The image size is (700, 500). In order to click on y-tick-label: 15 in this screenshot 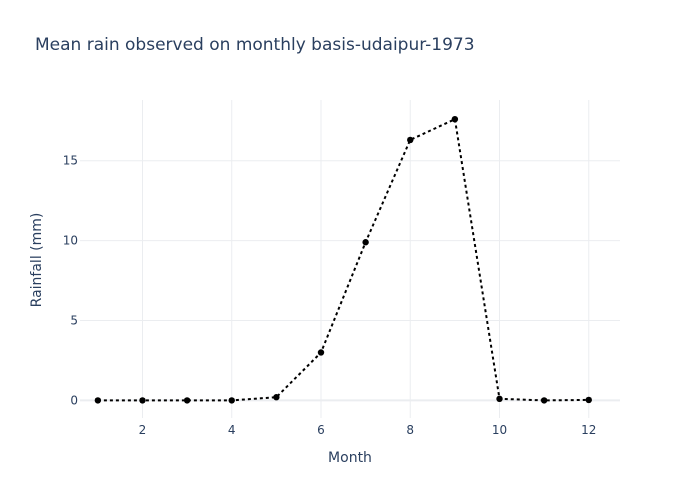, I will do `click(70, 161)`.